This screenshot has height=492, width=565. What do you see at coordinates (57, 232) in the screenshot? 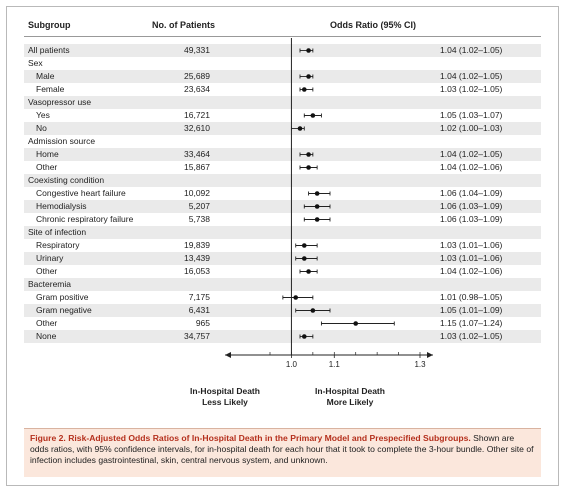
I see `subgroup-label: Site of infection` at bounding box center [57, 232].